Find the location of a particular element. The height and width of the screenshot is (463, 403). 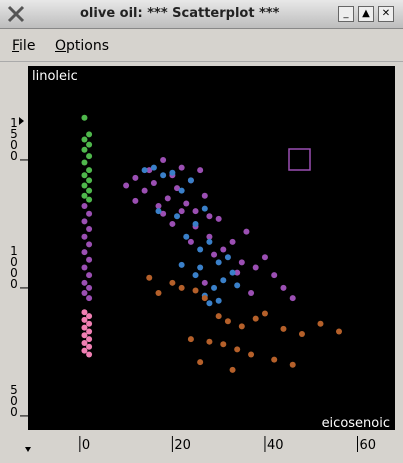

minimize-button: _ is located at coordinates (346, 14).